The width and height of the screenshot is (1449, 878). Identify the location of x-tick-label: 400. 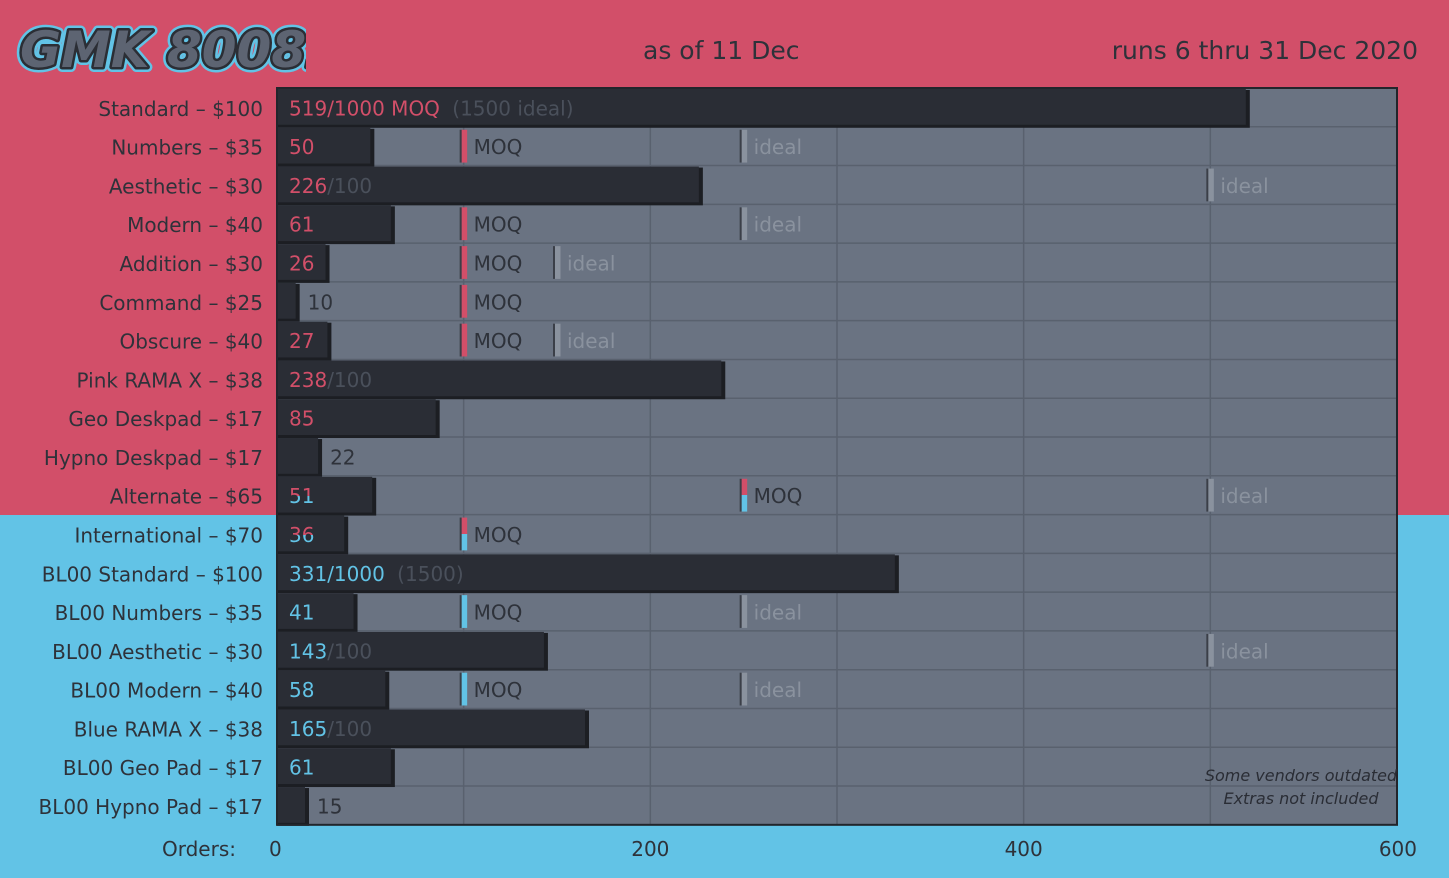
(1024, 849).